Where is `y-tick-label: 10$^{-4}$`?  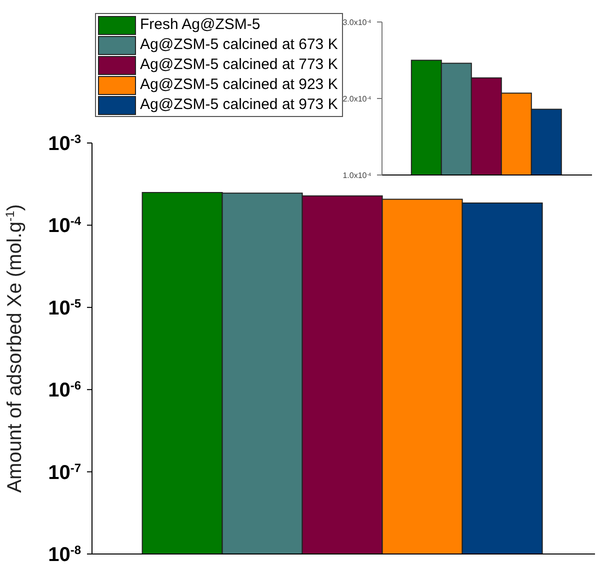
y-tick-label: 10$^{-4}$ is located at coordinates (65, 226).